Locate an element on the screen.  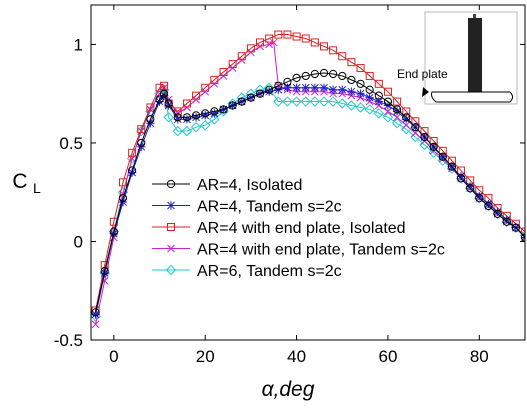
y-tick-label: 0.5 is located at coordinates (71, 143).